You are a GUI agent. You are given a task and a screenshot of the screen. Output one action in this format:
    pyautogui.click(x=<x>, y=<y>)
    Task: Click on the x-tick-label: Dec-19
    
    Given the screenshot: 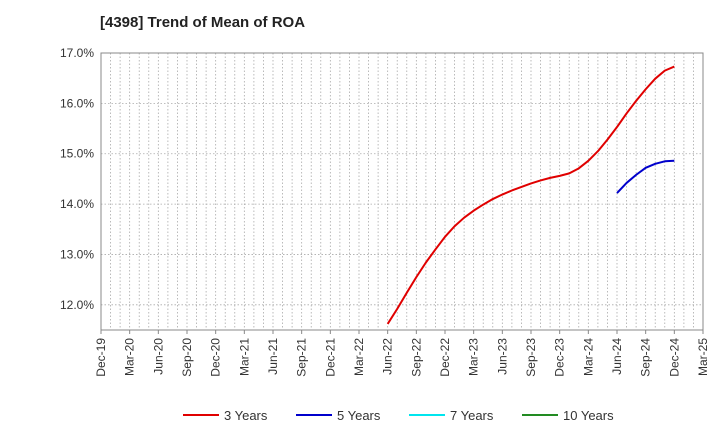 What is the action you would take?
    pyautogui.click(x=101, y=357)
    